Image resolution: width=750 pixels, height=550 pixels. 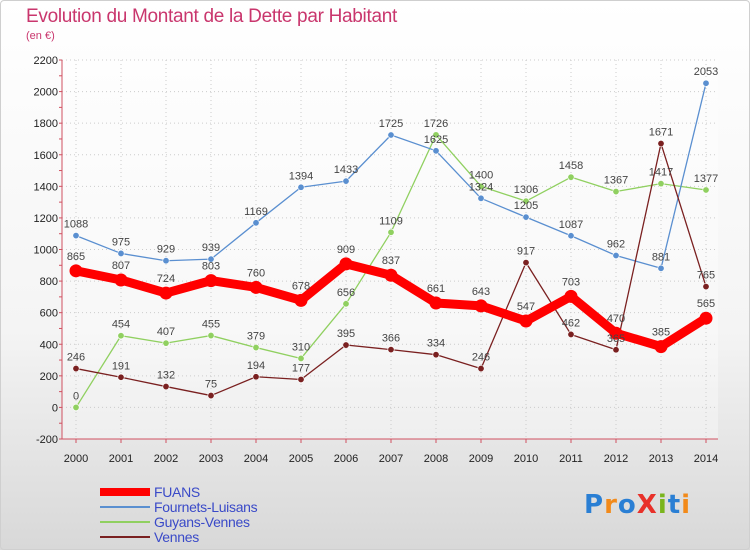 What do you see at coordinates (121, 366) in the screenshot?
I see `data-label-vennes: 191` at bounding box center [121, 366].